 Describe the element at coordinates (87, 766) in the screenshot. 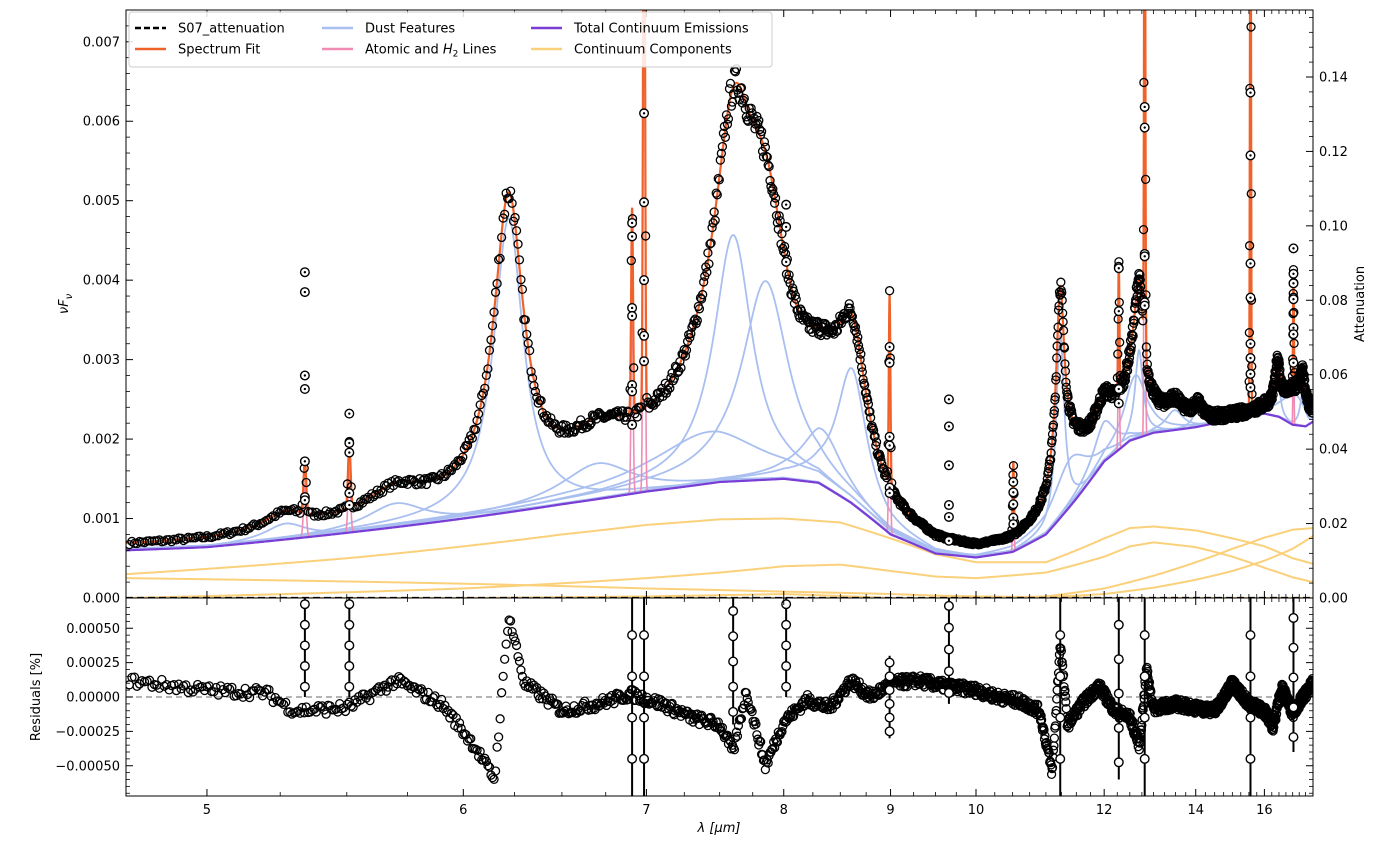

I see `res-y-tick-label: −0.00050` at that location.